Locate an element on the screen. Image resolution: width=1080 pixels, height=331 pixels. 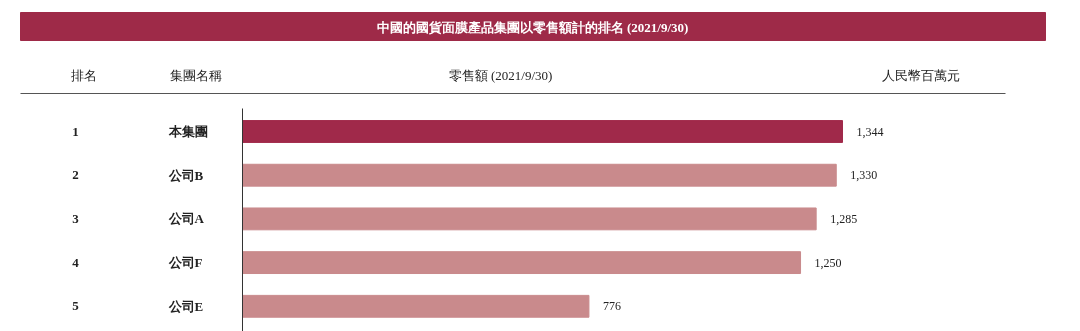
text: 2 is located at coordinates (75, 175).